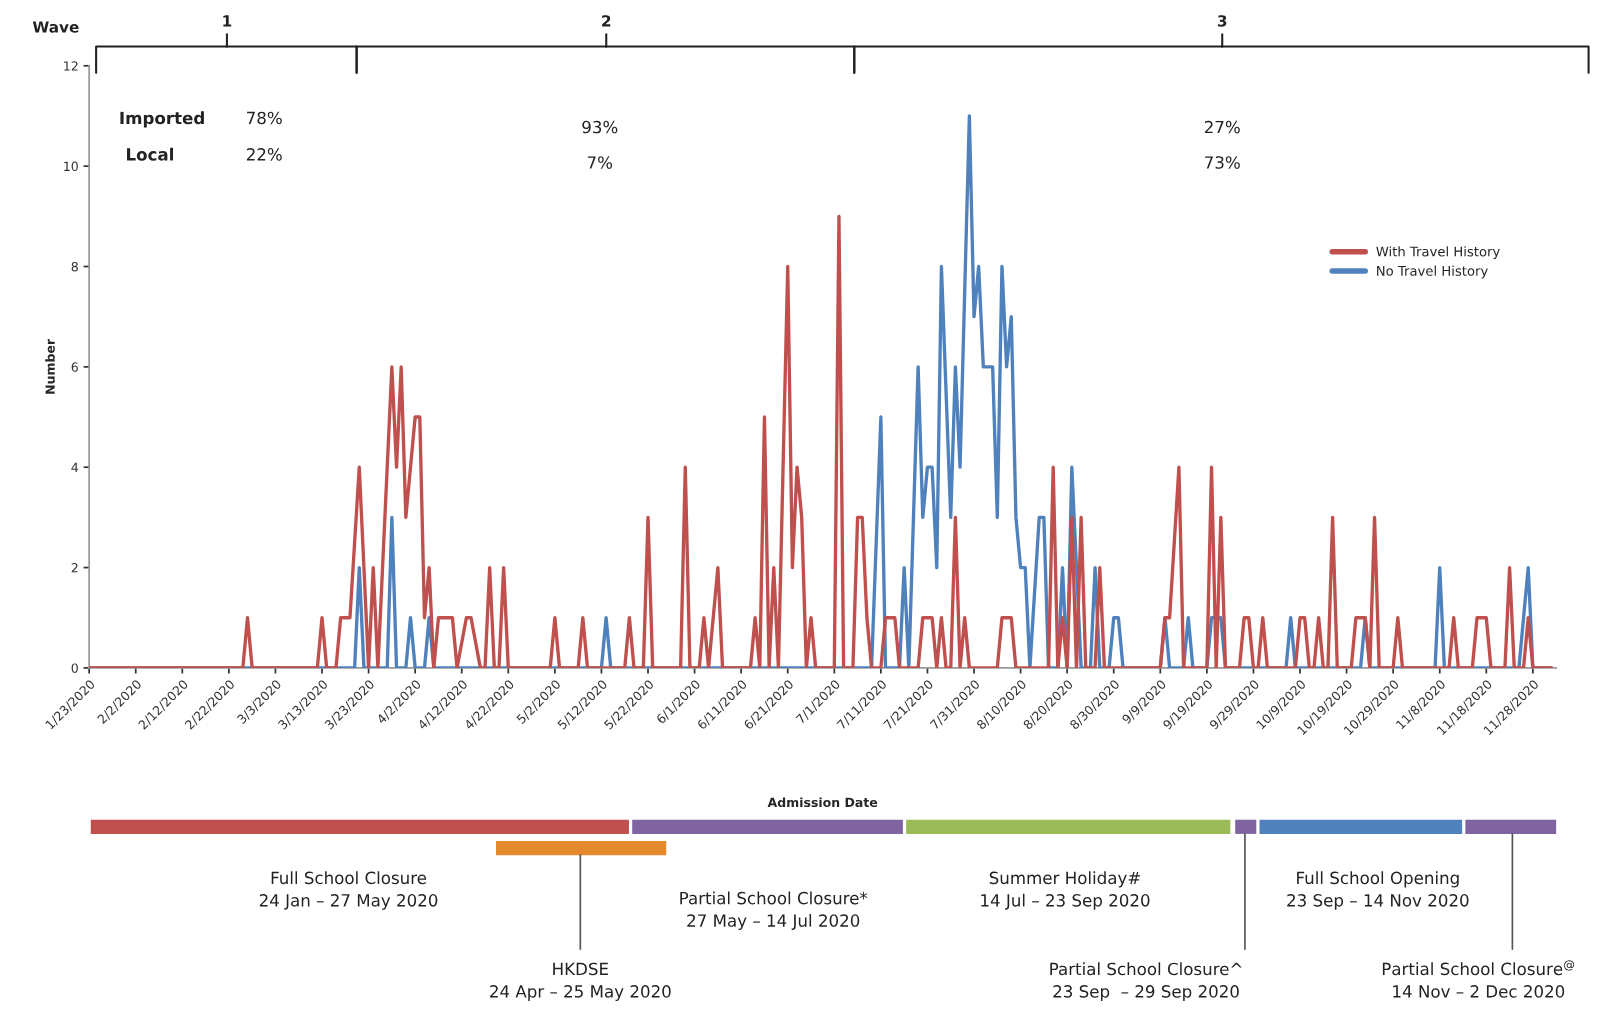  I want to click on annotation: 22%, so click(264, 154).